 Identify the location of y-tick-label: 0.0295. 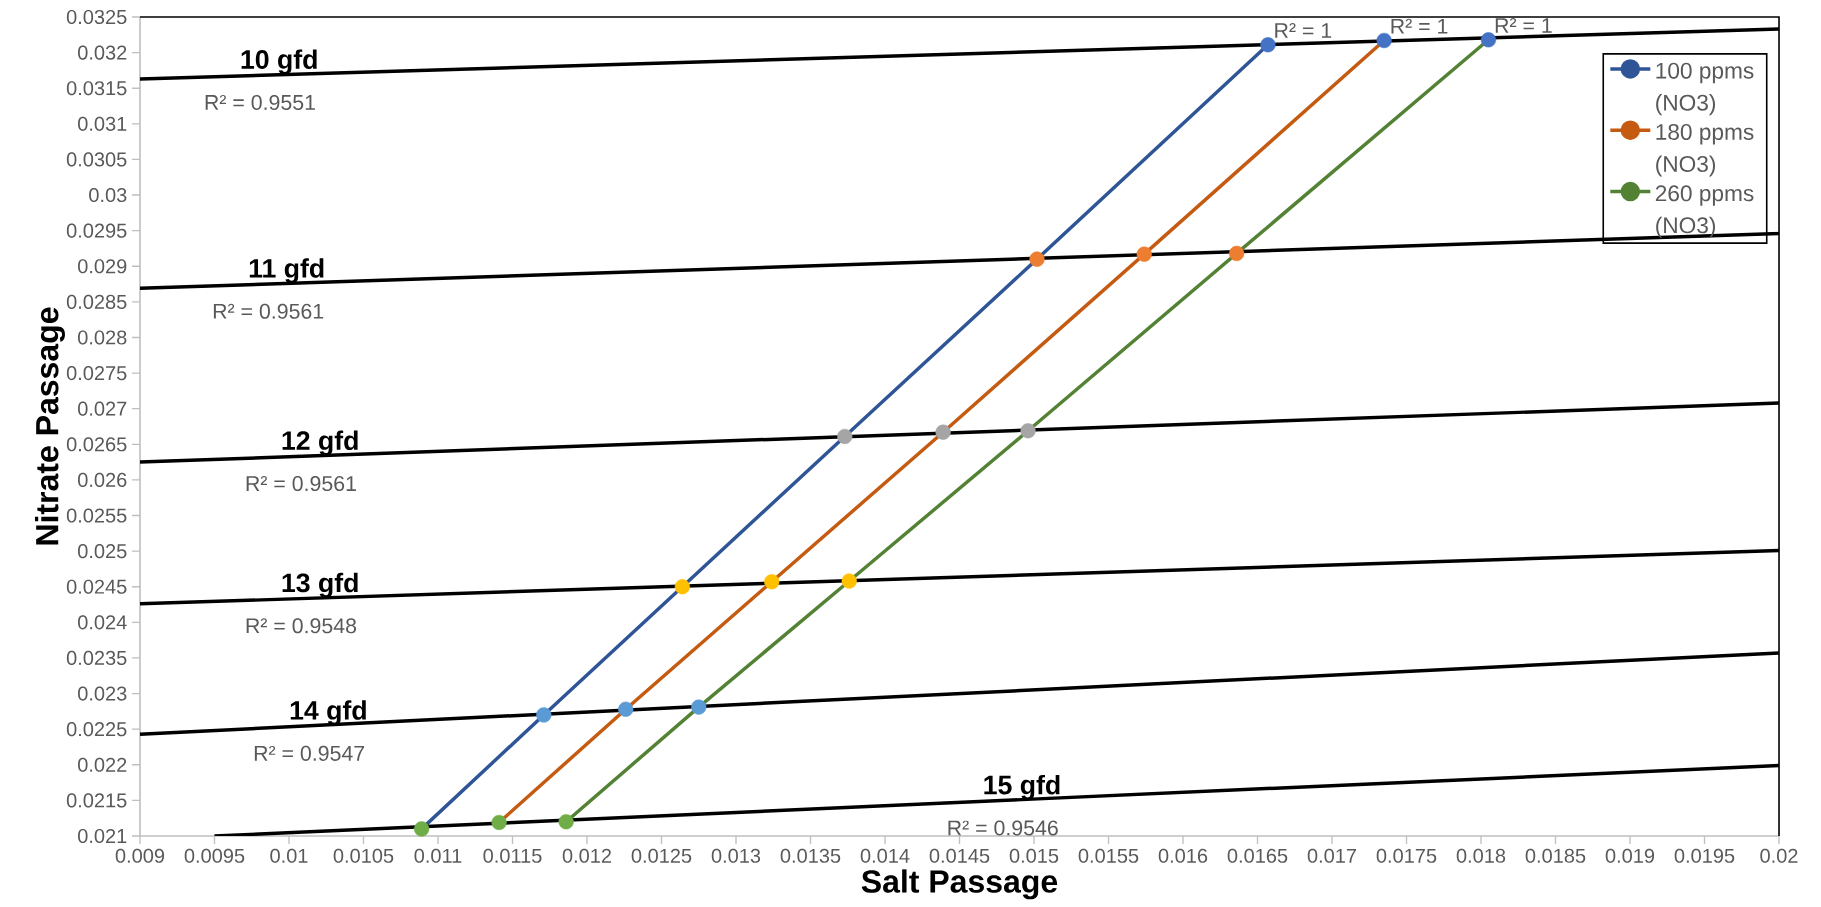
(96, 230).